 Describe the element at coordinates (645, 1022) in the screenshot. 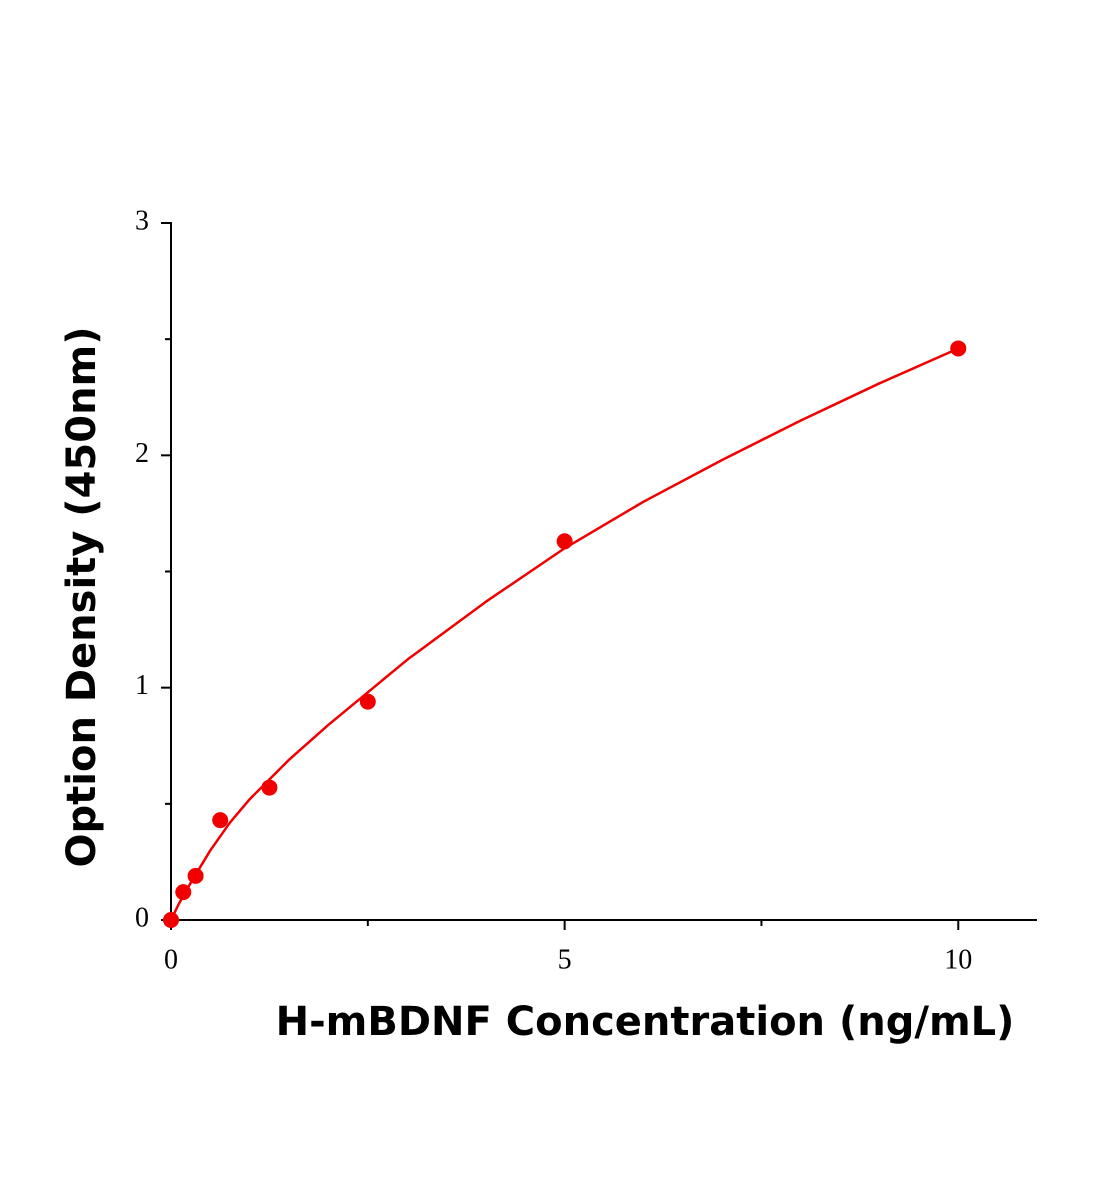

I see `x-axis-label: H-mBDNF Concentration (ng/mL)` at that location.